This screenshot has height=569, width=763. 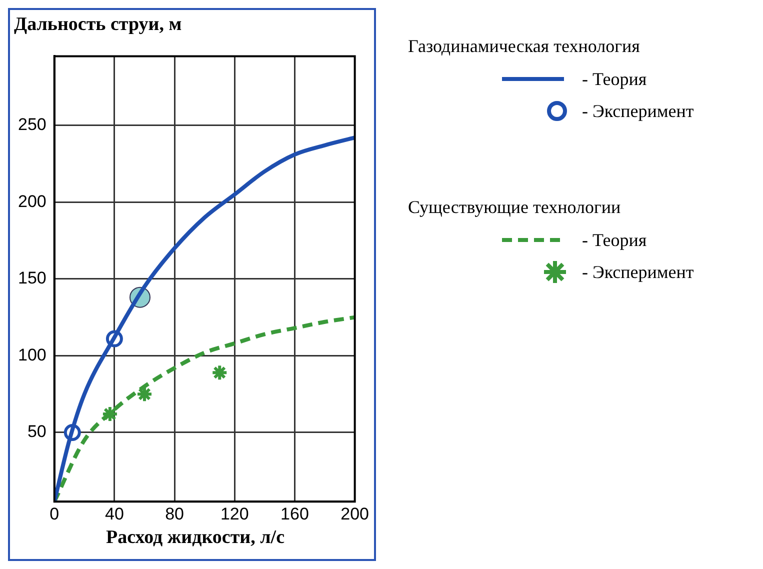 What do you see at coordinates (515, 207) in the screenshot?
I see `text: Существующие технологии` at bounding box center [515, 207].